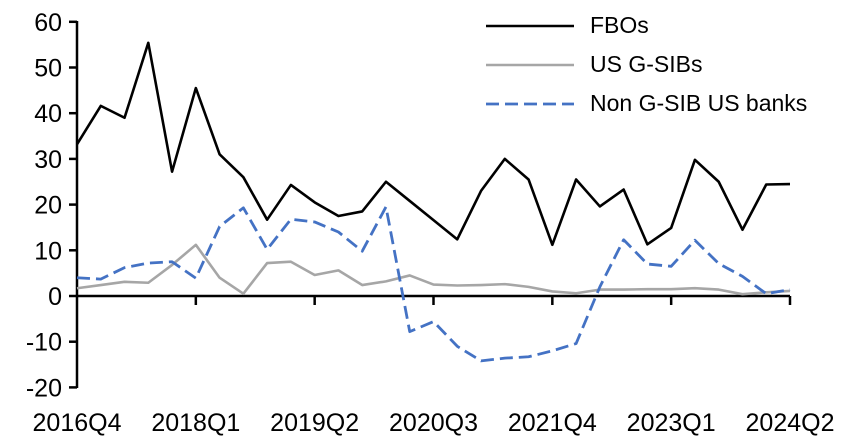  What do you see at coordinates (48, 160) in the screenshot?
I see `svg-text: 30` at bounding box center [48, 160].